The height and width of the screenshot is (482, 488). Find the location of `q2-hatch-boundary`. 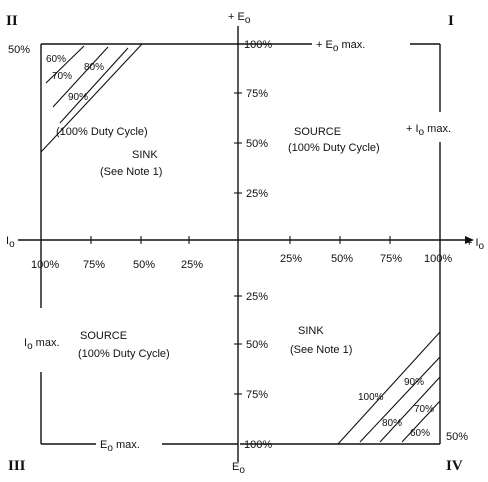

q2-hatch-boundary is located at coordinates (91, 98).